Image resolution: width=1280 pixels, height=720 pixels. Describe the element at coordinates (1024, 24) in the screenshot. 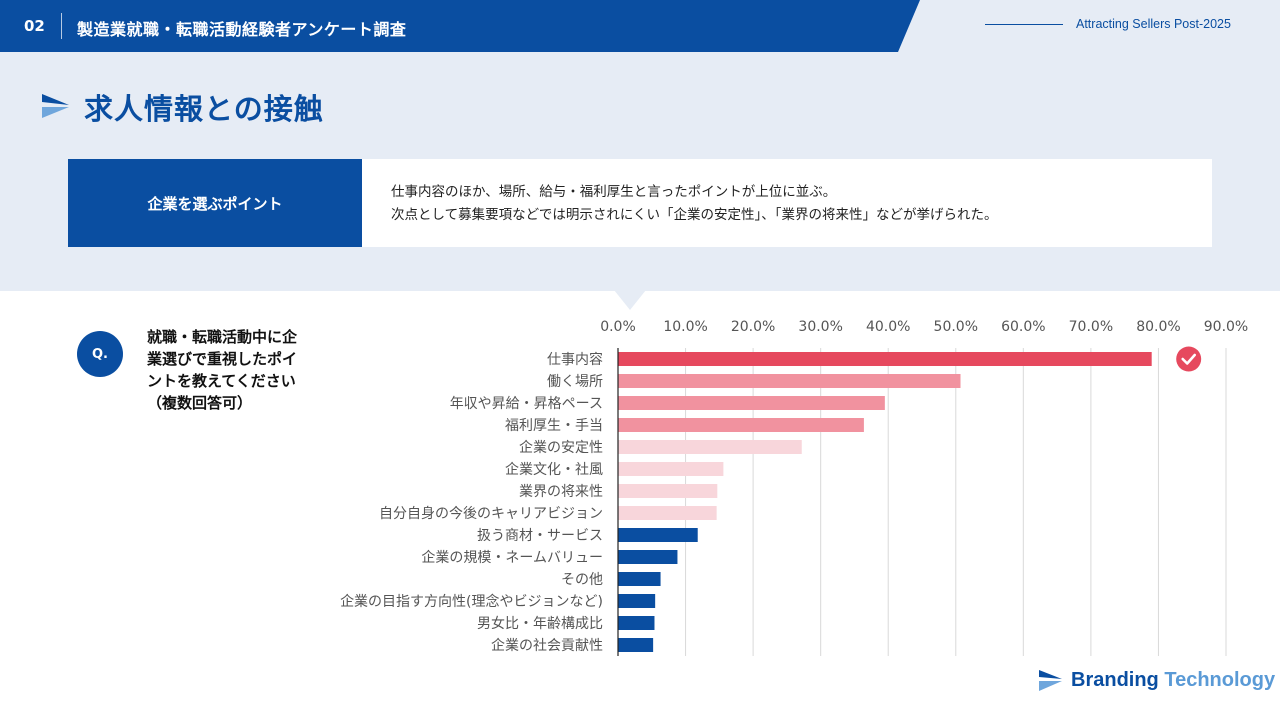

I see `header-rule` at that location.